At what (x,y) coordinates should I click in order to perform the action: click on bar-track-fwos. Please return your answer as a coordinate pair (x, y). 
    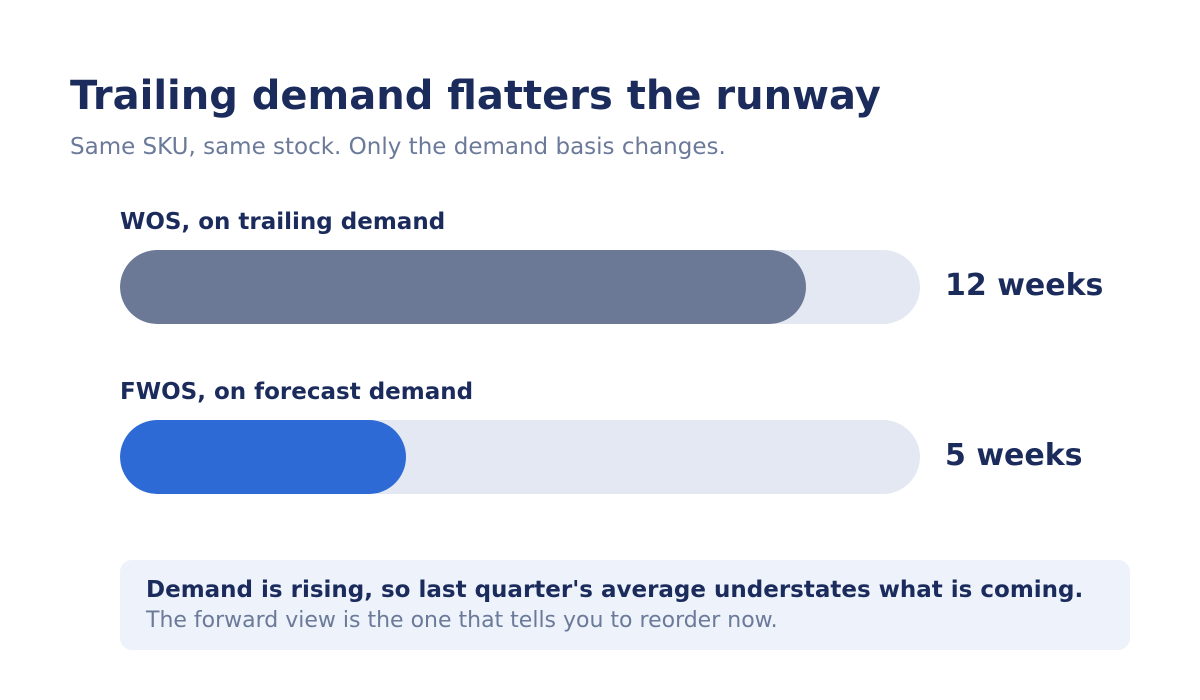
    Looking at the image, I should click on (520, 457).